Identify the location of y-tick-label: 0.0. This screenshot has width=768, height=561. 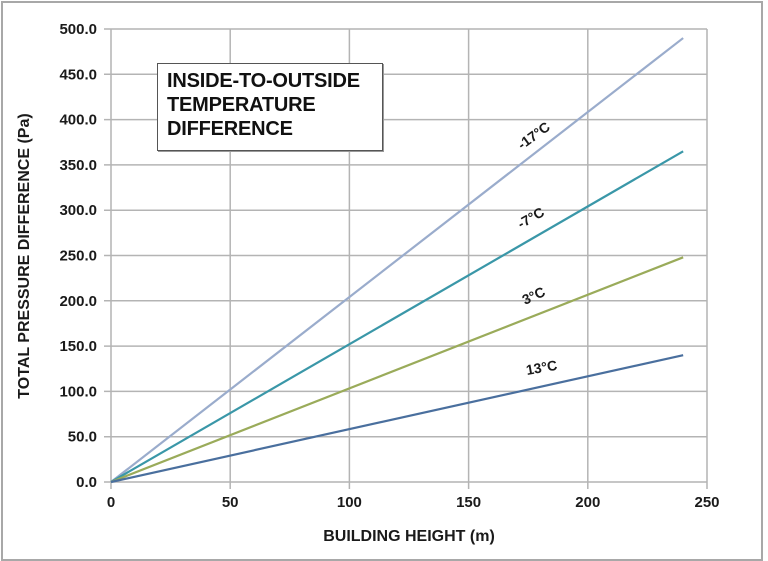
(86, 482).